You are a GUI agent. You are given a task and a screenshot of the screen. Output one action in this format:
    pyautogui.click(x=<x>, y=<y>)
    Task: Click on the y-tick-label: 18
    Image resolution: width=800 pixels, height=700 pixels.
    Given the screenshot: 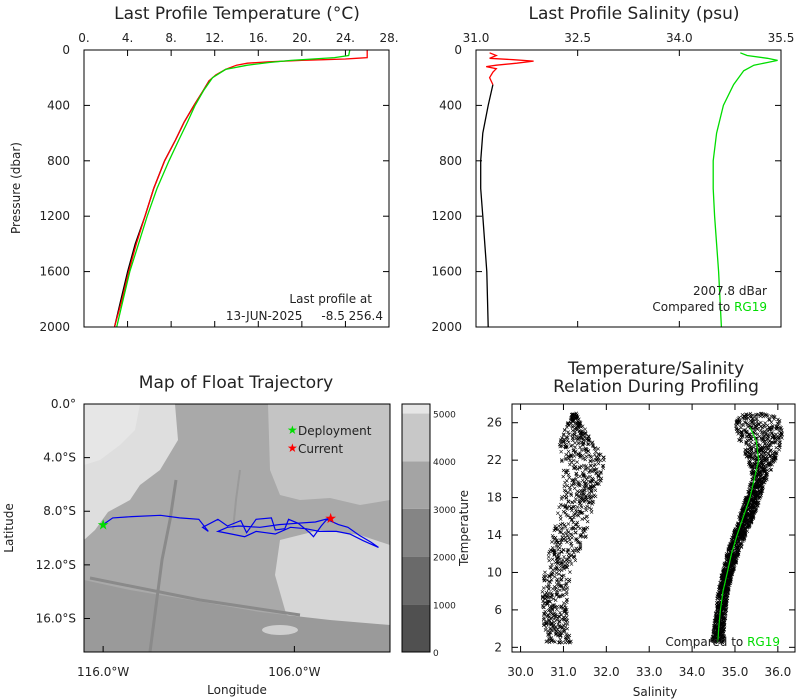 What is the action you would take?
    pyautogui.click(x=494, y=498)
    